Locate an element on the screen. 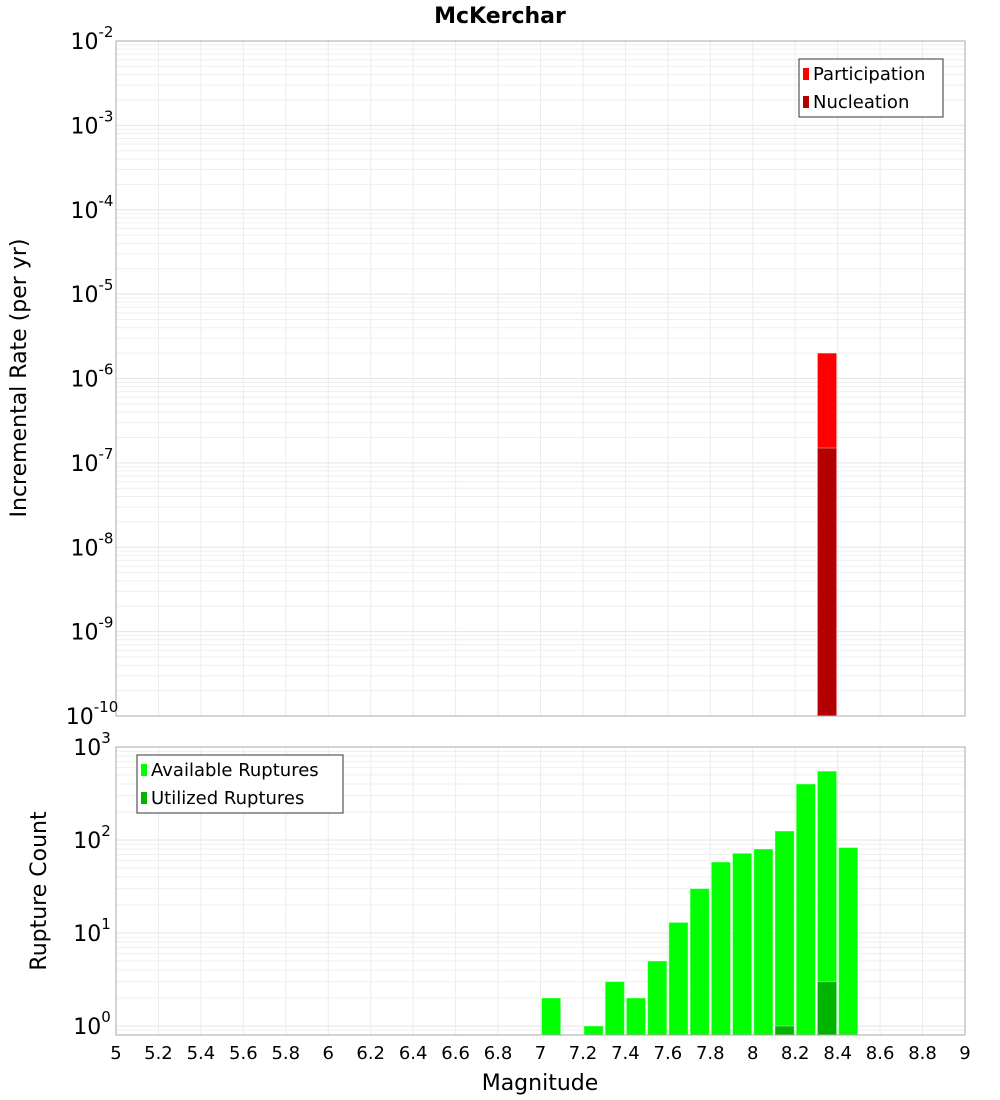 The width and height of the screenshot is (1000, 1100). x-tick-label: 6.2 is located at coordinates (370, 1053).